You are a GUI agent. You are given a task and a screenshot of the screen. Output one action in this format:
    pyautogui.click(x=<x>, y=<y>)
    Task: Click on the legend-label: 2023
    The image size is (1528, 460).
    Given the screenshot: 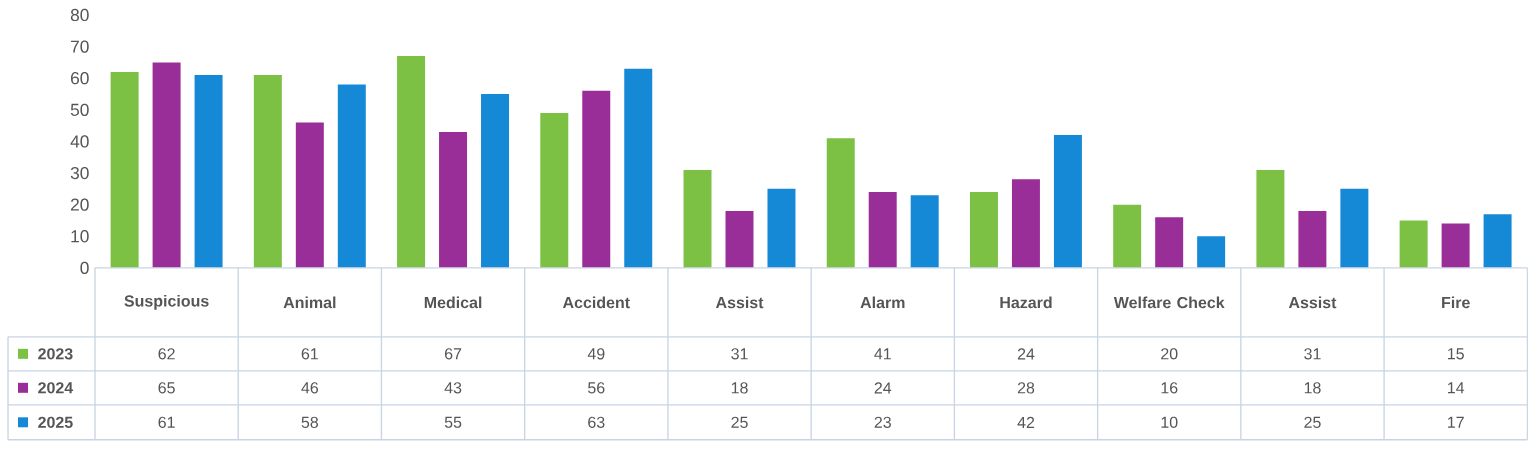 What is the action you would take?
    pyautogui.click(x=55, y=354)
    